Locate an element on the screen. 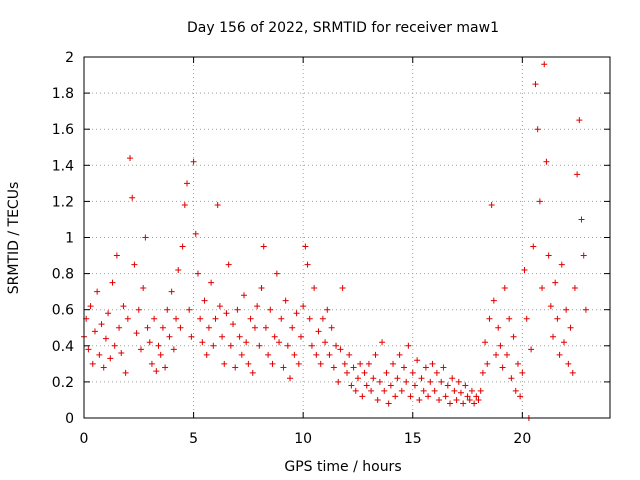 The height and width of the screenshot is (480, 640). y-tick-label: 0 is located at coordinates (69, 419).